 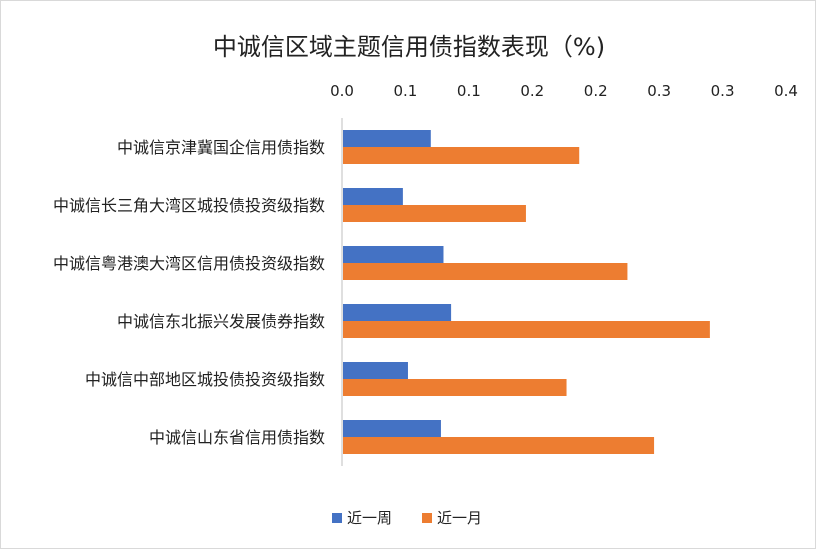 I want to click on chart-title: 中诚信区域主题信用债指数表现（%), so click(x=409, y=47).